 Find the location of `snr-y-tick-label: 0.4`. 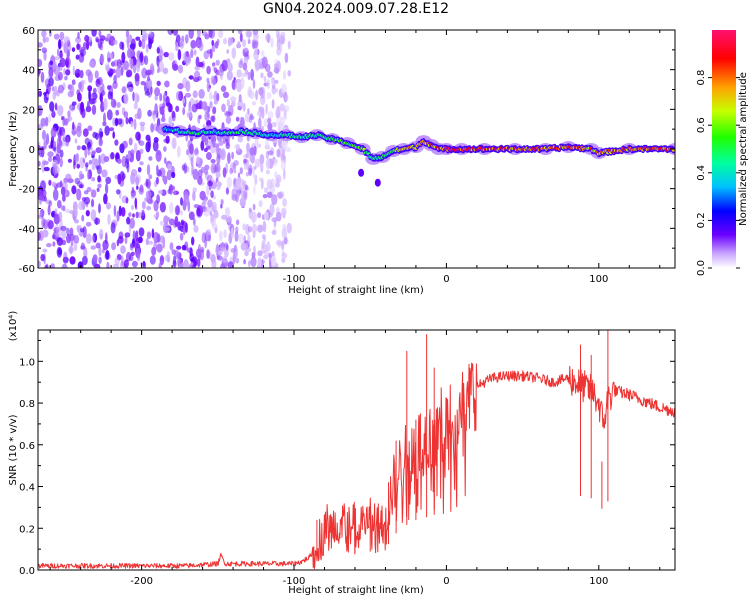

snr-y-tick-label: 0.4 is located at coordinates (27, 488).